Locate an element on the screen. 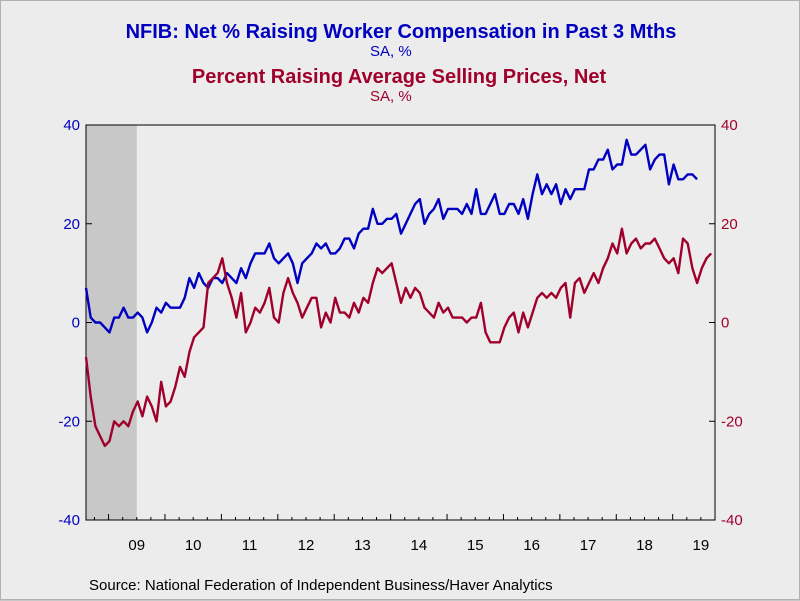  x-tick-label: 18 is located at coordinates (644, 545).